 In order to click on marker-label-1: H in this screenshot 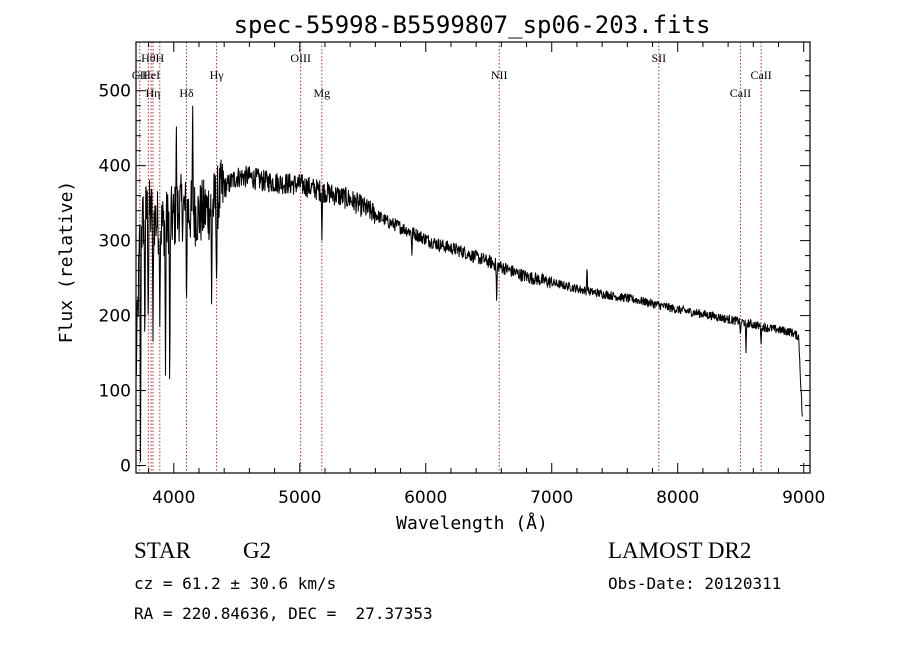, I will do `click(159, 58)`.